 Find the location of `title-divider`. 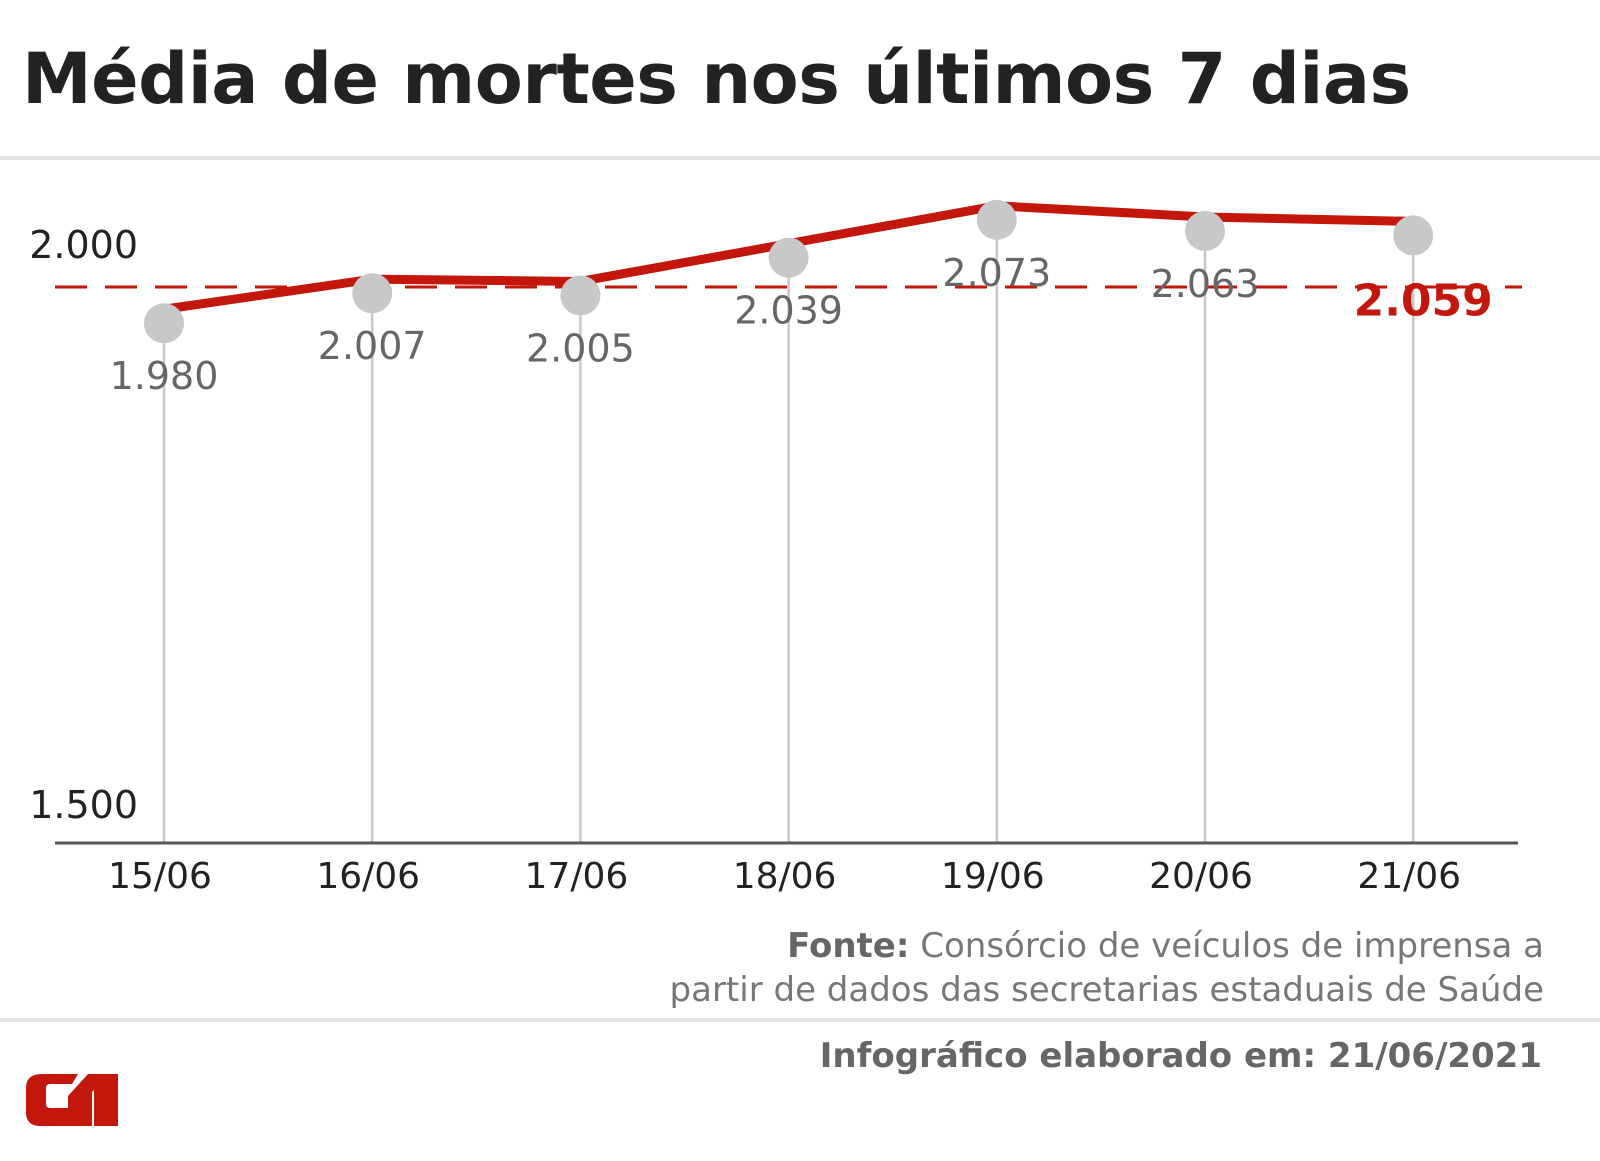

title-divider is located at coordinates (800, 158).